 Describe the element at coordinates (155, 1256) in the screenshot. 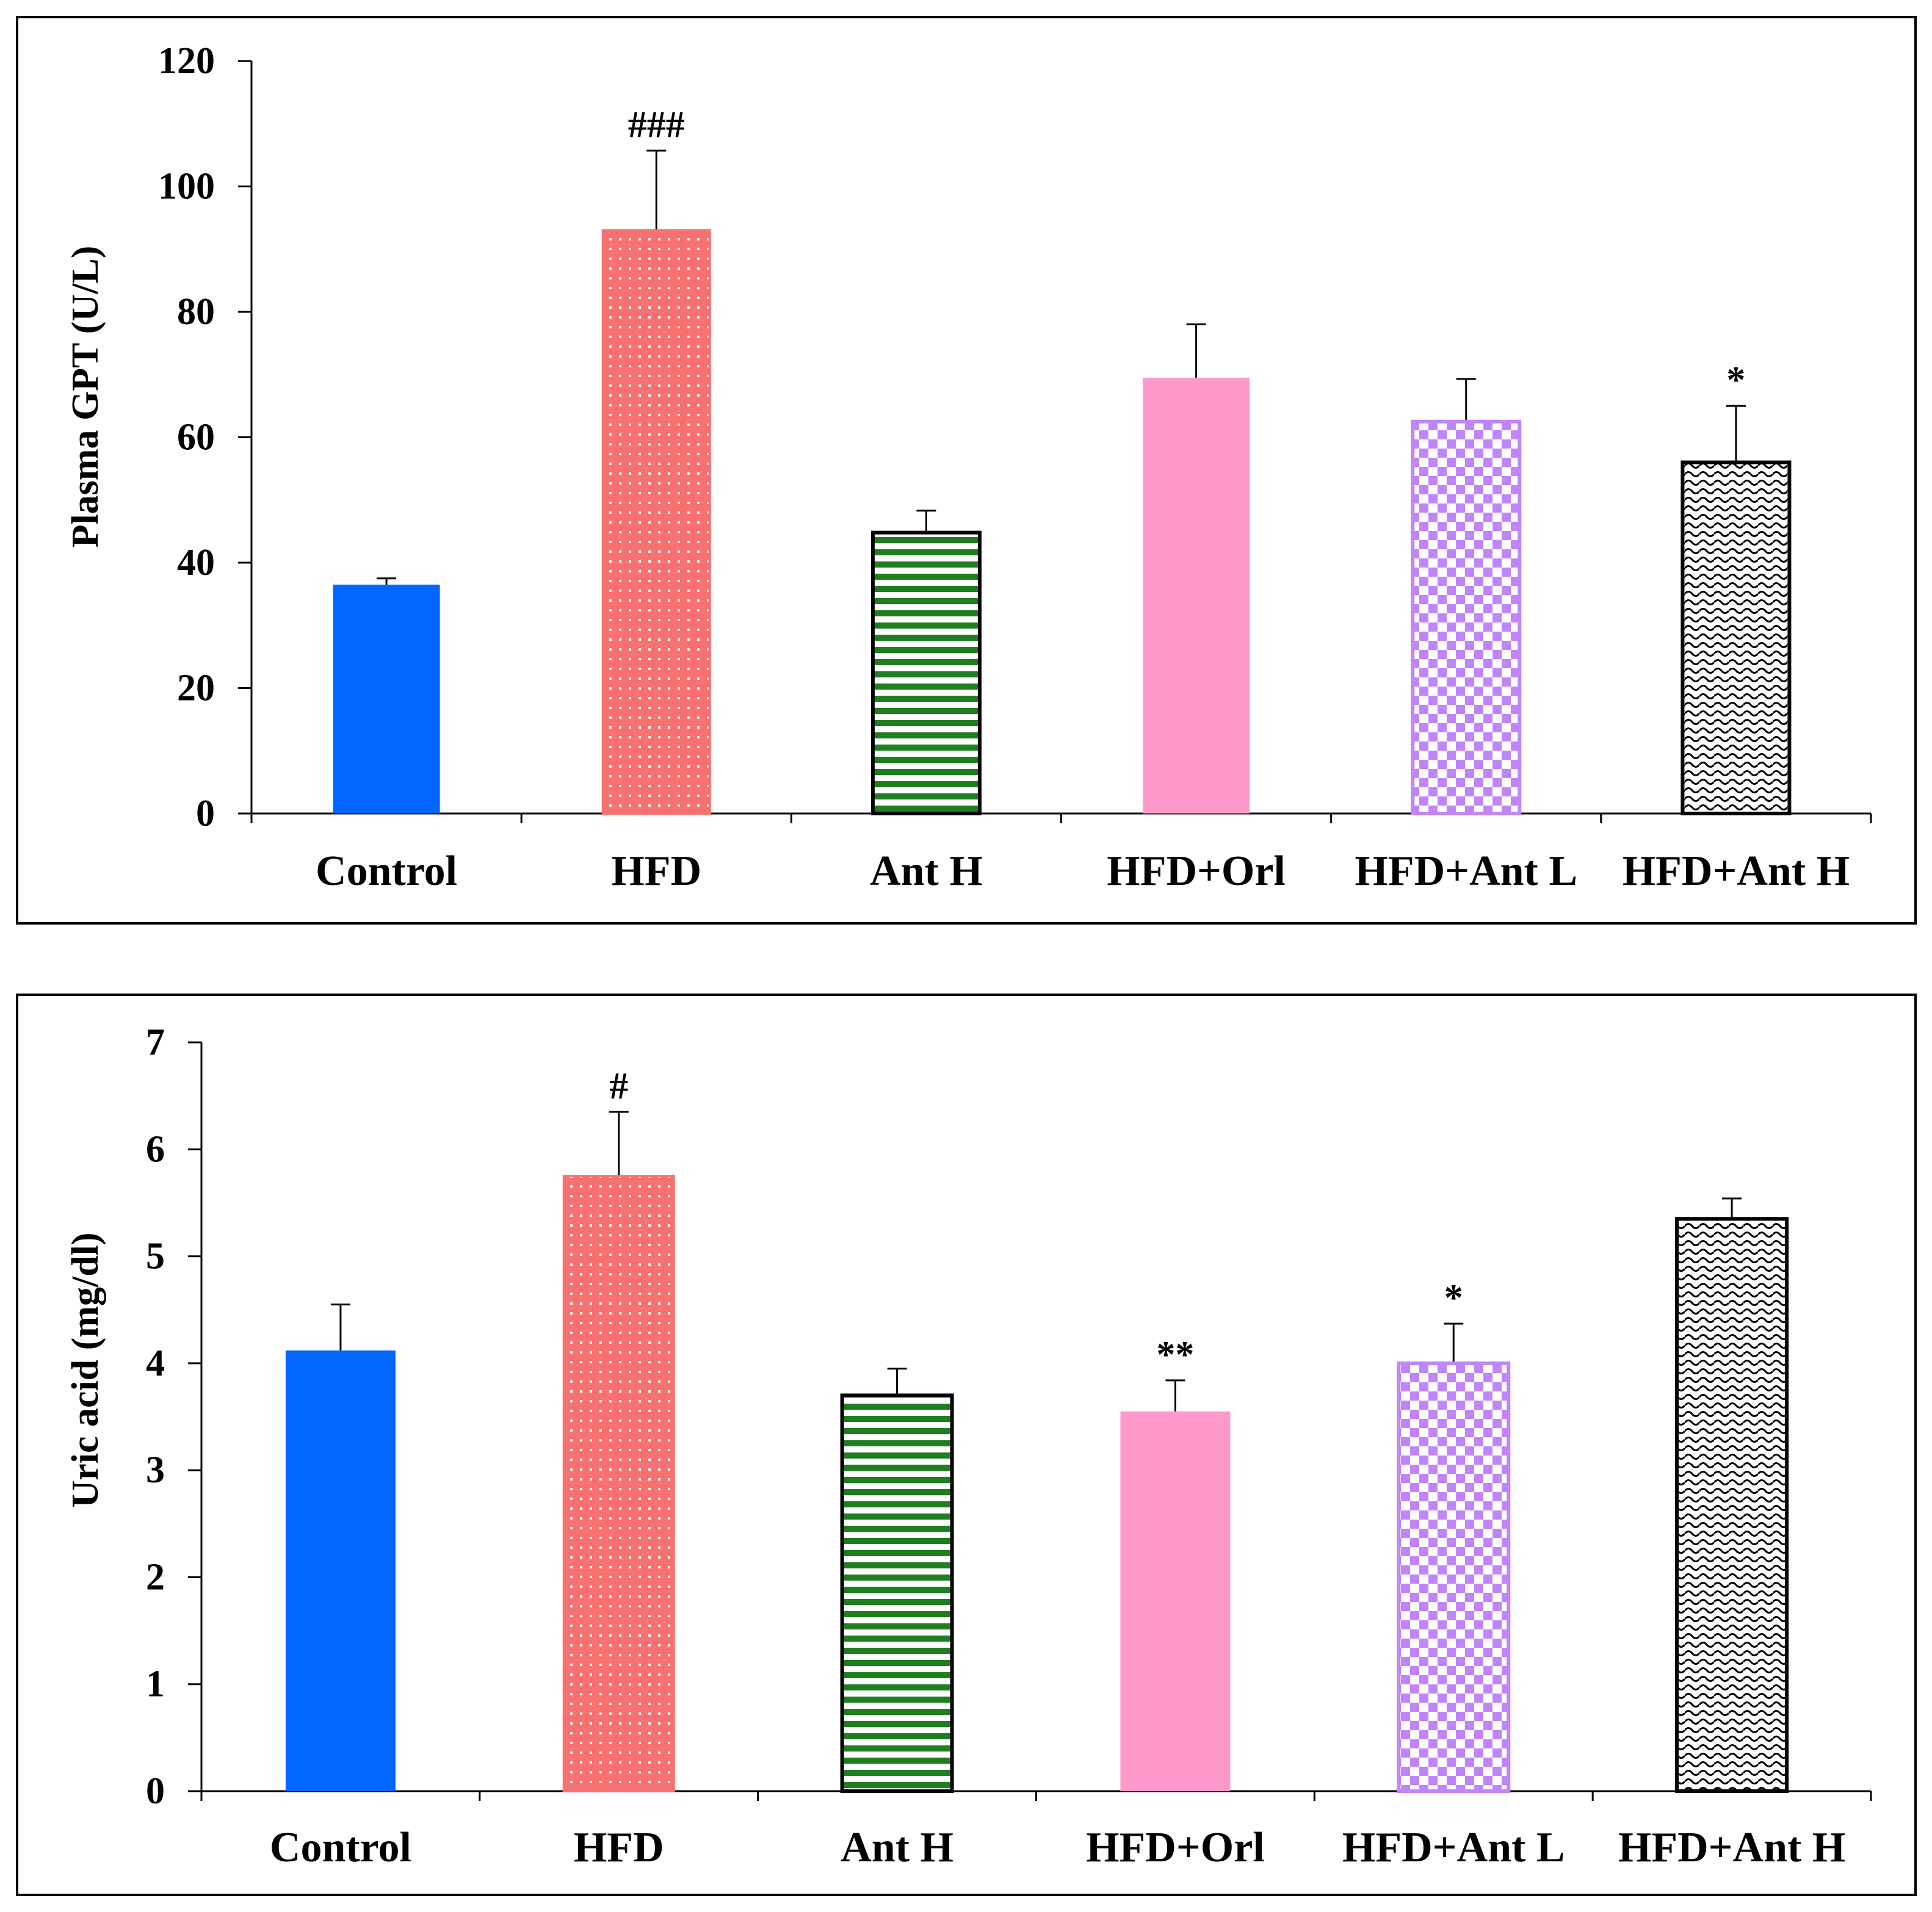

I see `y-tick-label: 5` at that location.